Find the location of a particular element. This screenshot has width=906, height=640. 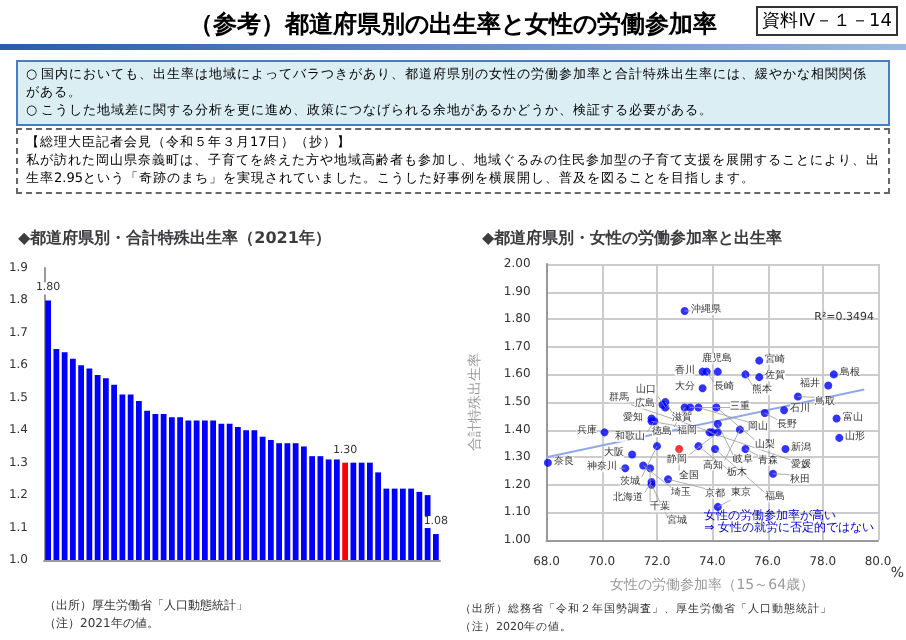

text: （参考）都道府県別の出生率と女性の労働参加率 is located at coordinates (453, 24).